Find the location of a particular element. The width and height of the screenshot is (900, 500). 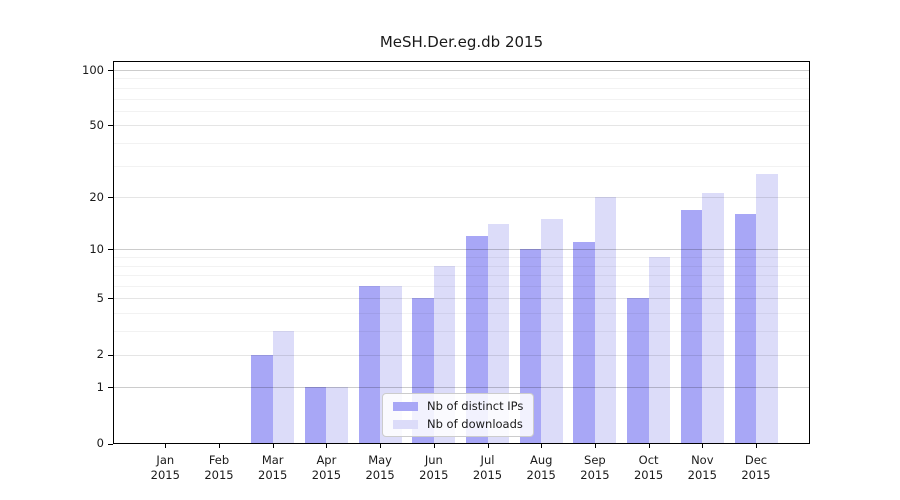

y-tick-label: 10 is located at coordinates (96, 248).